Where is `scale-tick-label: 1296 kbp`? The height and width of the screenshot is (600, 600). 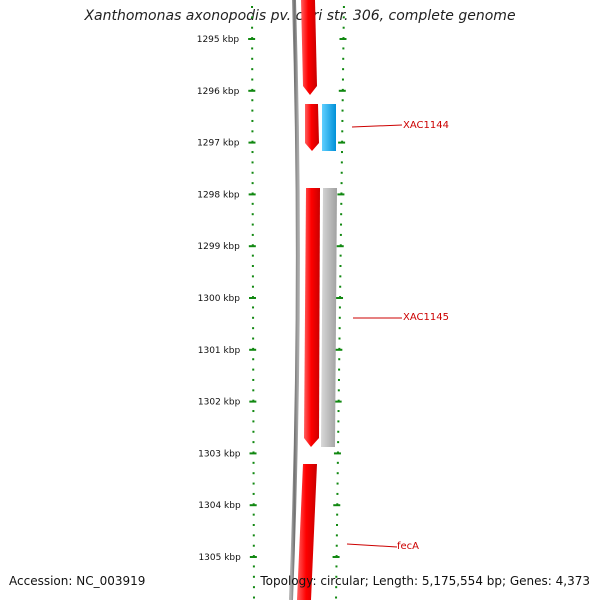
scale-tick-label: 1296 kbp is located at coordinates (218, 92).